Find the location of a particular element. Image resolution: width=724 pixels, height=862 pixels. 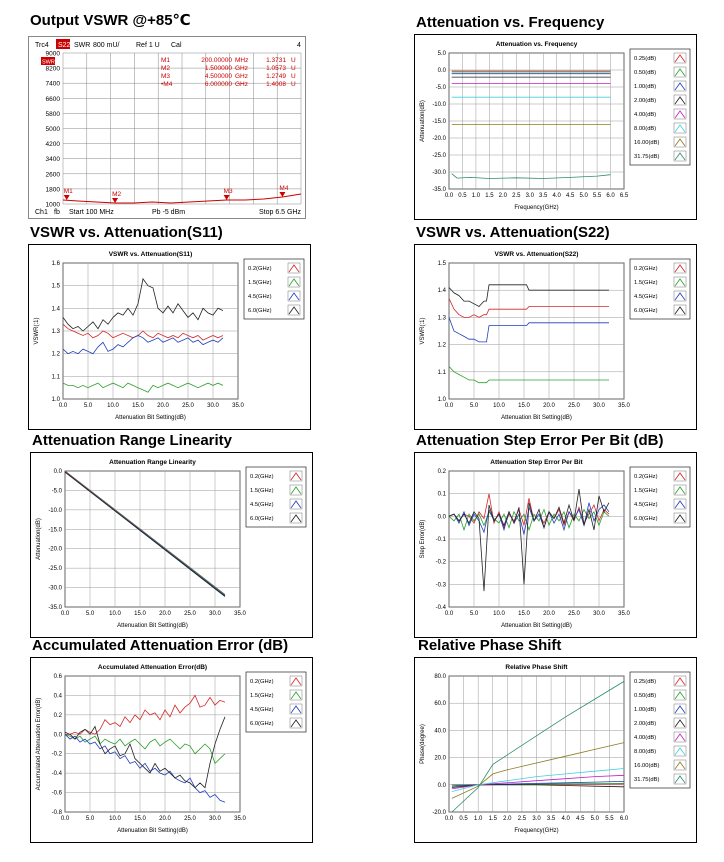

y-tick-label: -35.0 is located at coordinates (55, 608).